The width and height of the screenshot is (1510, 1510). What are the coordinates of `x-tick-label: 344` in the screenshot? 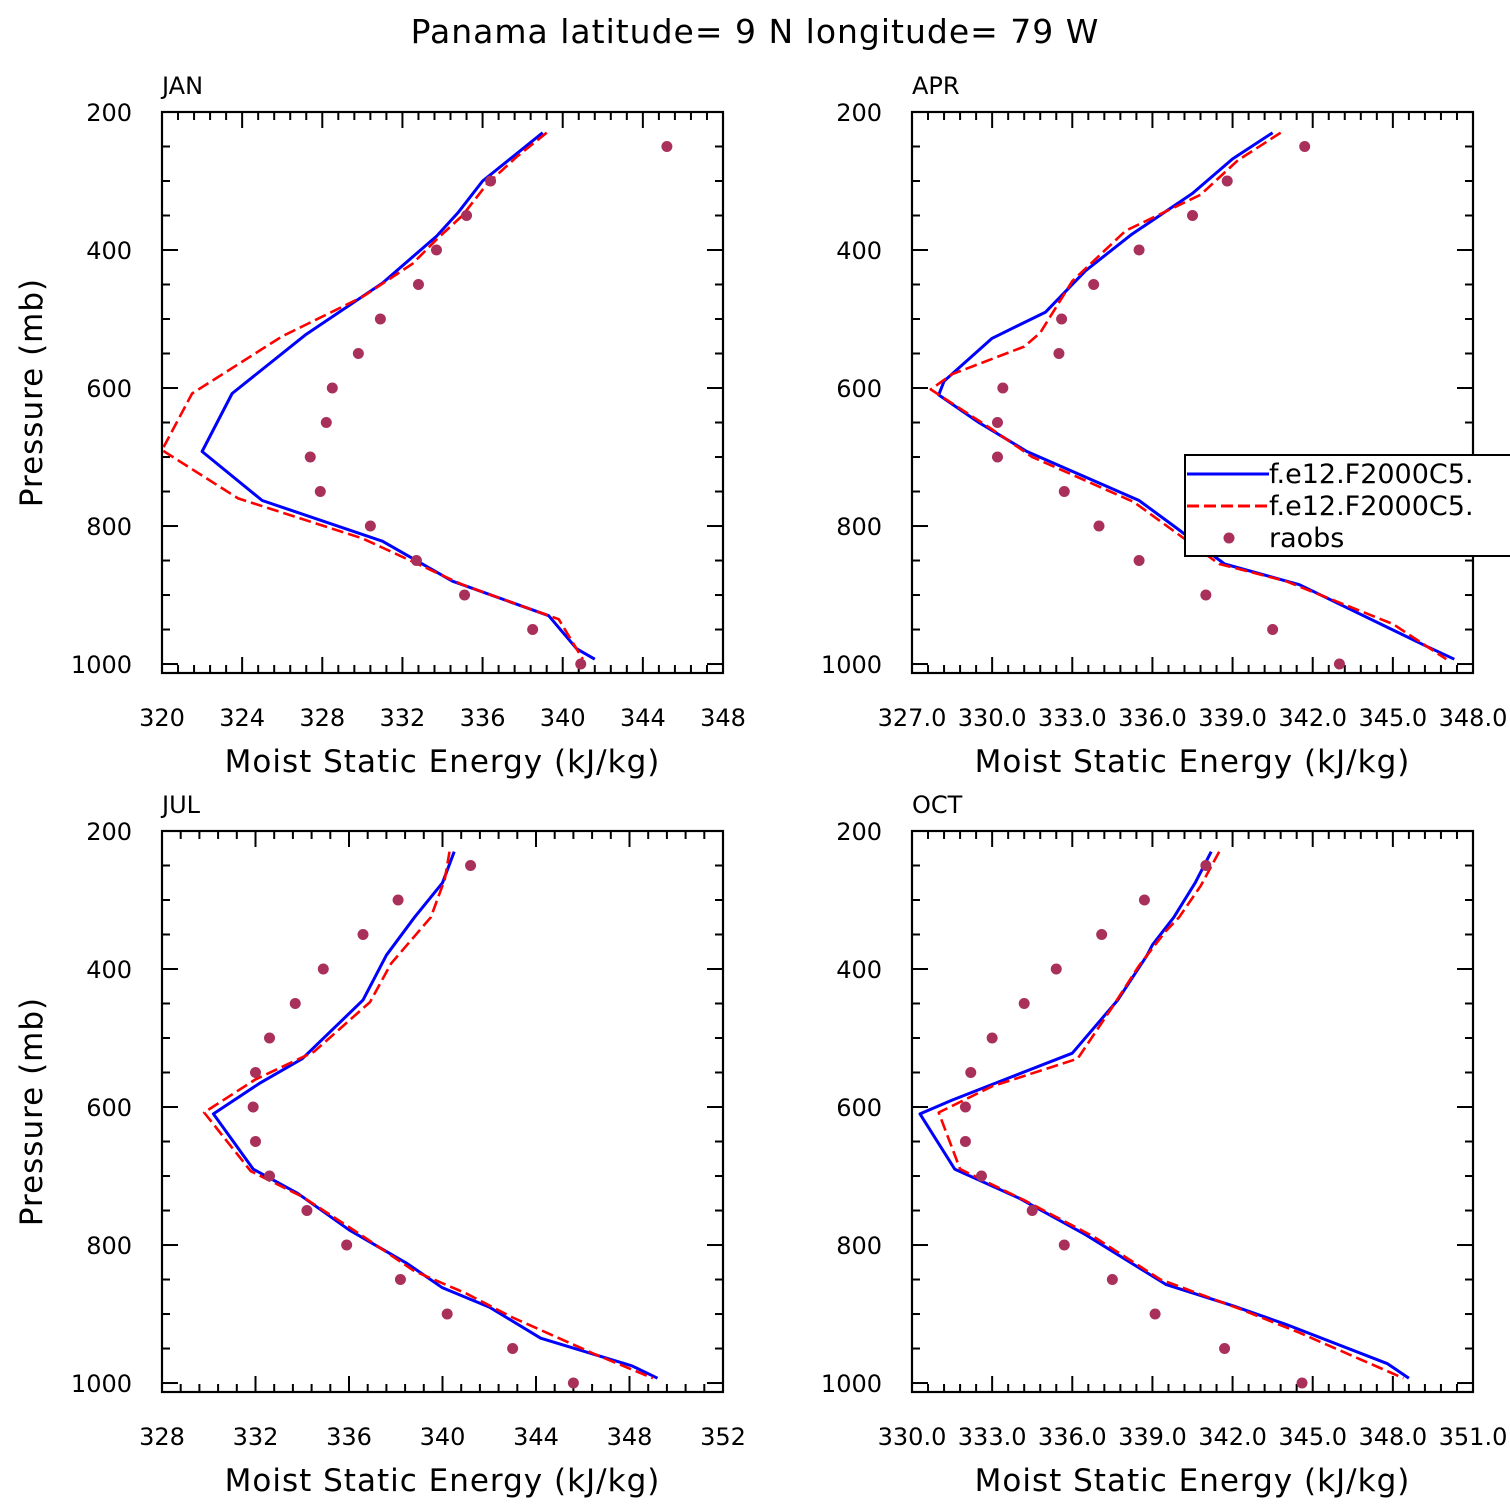 It's located at (536, 1437).